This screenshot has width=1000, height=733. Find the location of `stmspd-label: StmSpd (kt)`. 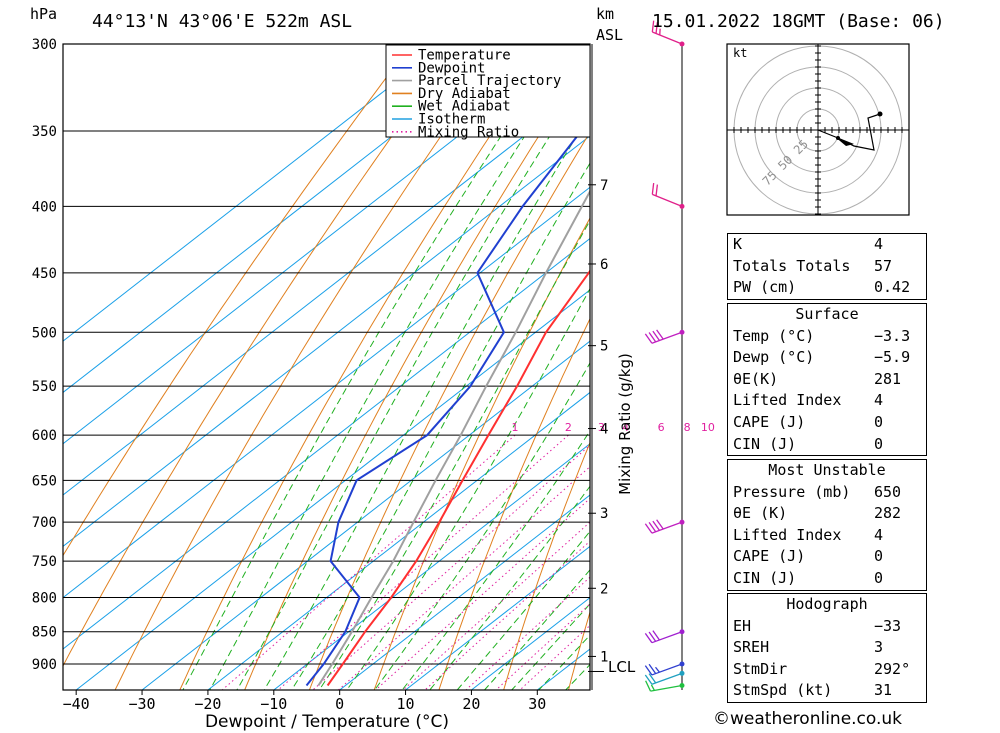

stmspd-label: StmSpd (kt) is located at coordinates (783, 690).